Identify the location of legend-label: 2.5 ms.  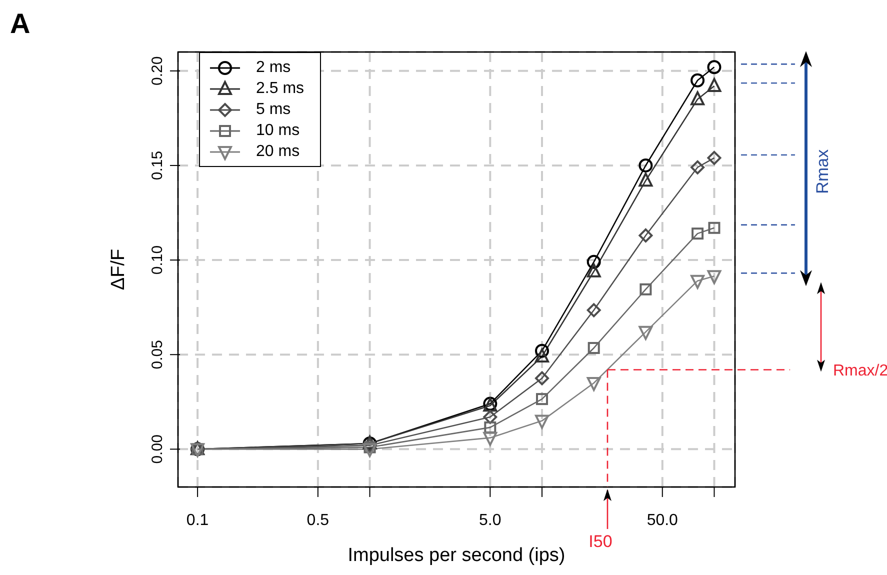
(280, 89).